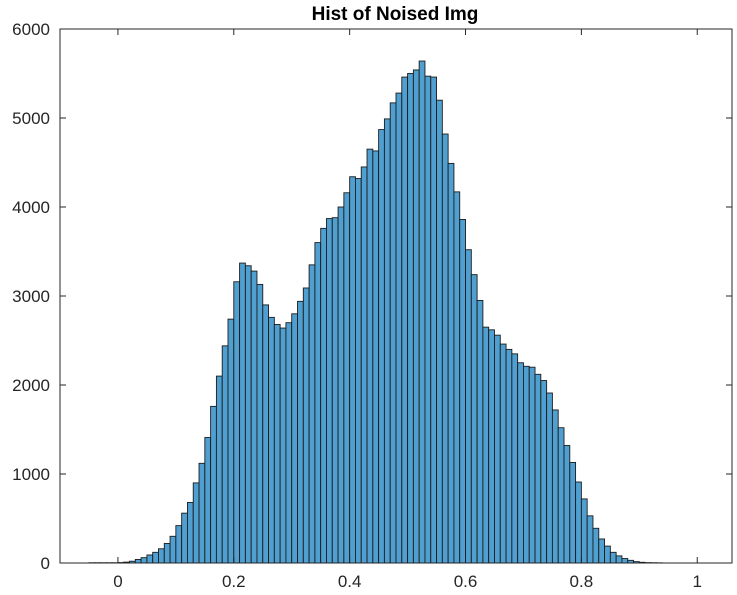 Image resolution: width=737 pixels, height=595 pixels. Describe the element at coordinates (395, 14) in the screenshot. I see `chart-title: Hist of Noised Img` at that location.